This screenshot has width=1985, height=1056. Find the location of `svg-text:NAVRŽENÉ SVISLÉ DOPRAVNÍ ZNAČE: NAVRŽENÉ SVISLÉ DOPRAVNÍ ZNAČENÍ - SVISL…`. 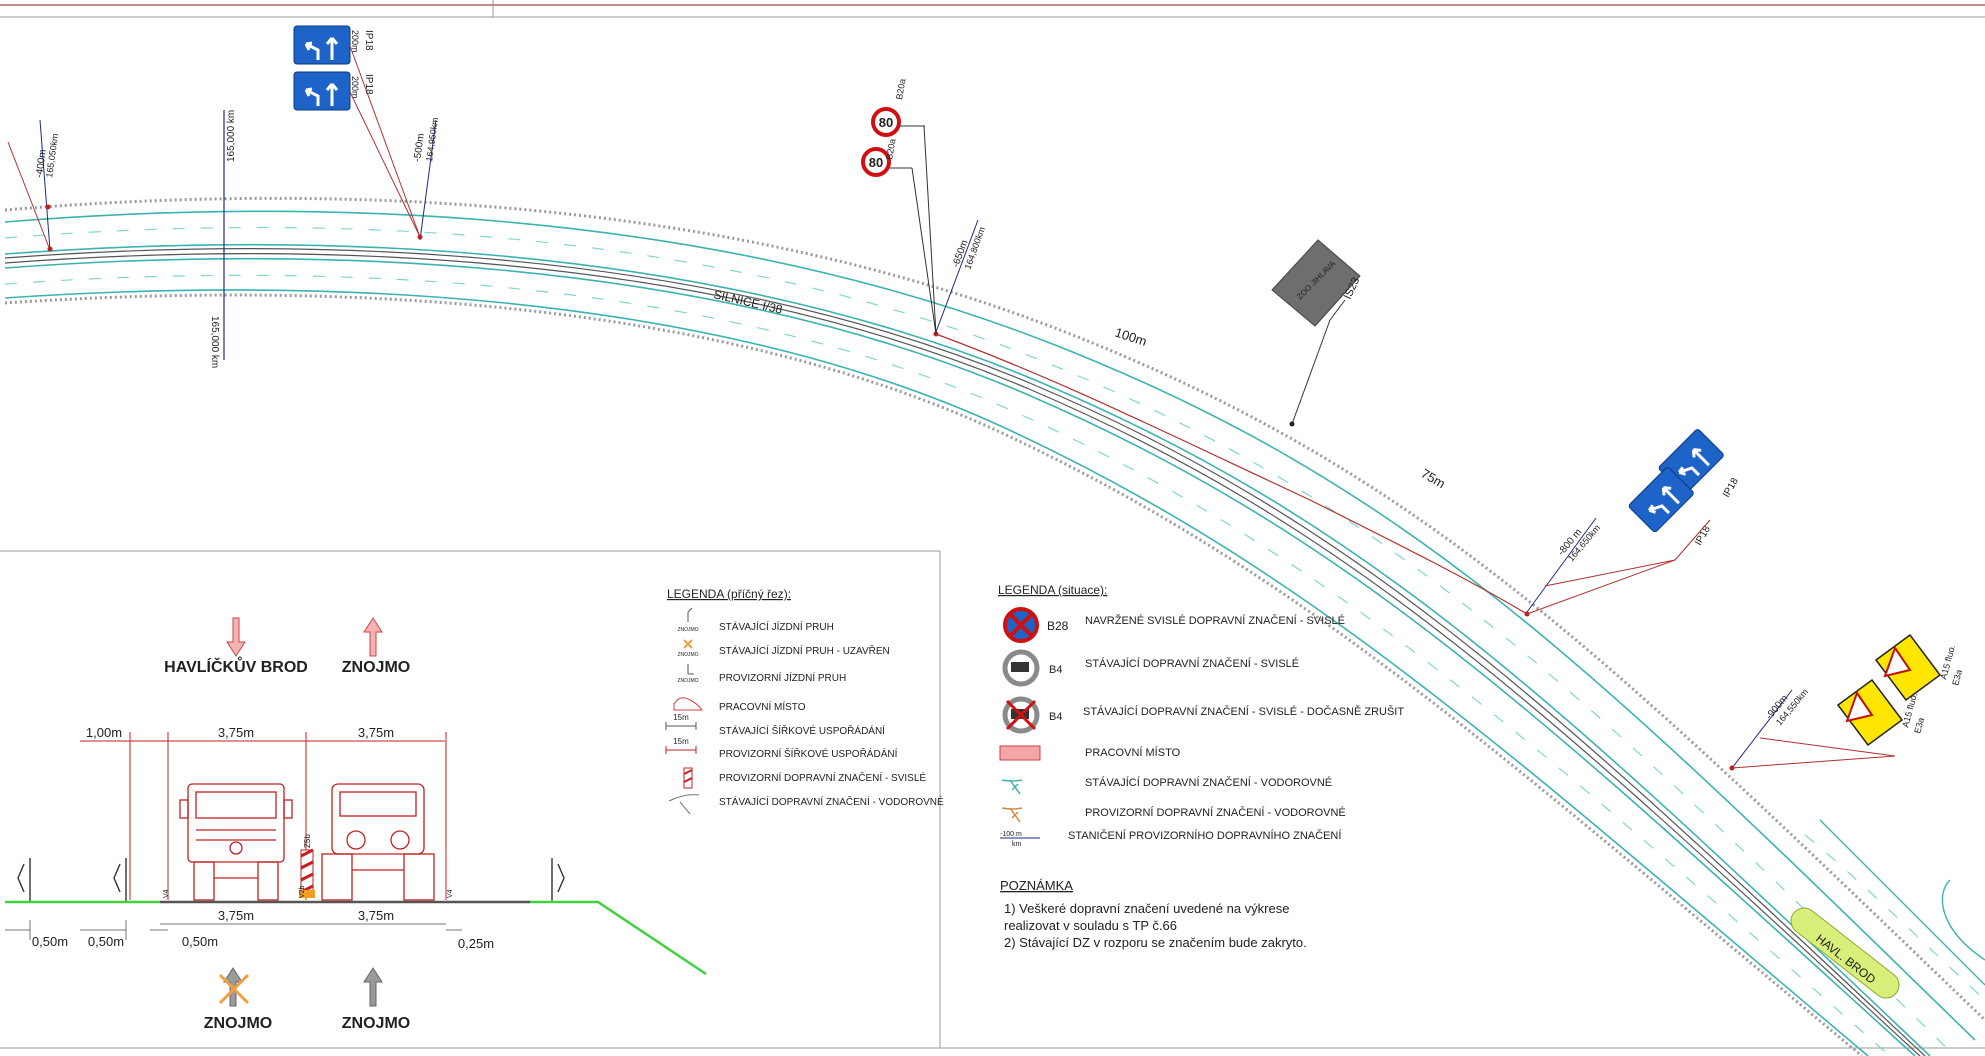

svg-text:NAVRŽENÉ SVISLÉ DOPRAVNÍ ZNAČE: NAVRŽENÉ SVISLÉ DOPRAVNÍ ZNAČENÍ - SVISL… is located at coordinates (1215, 620).